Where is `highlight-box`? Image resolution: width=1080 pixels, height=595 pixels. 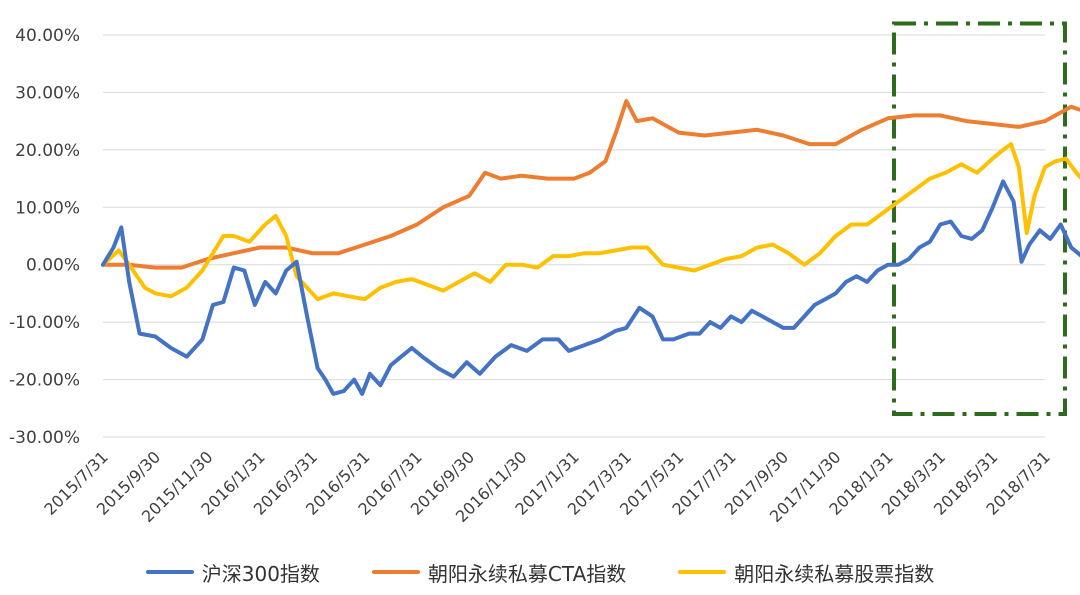
highlight-box is located at coordinates (979, 219).